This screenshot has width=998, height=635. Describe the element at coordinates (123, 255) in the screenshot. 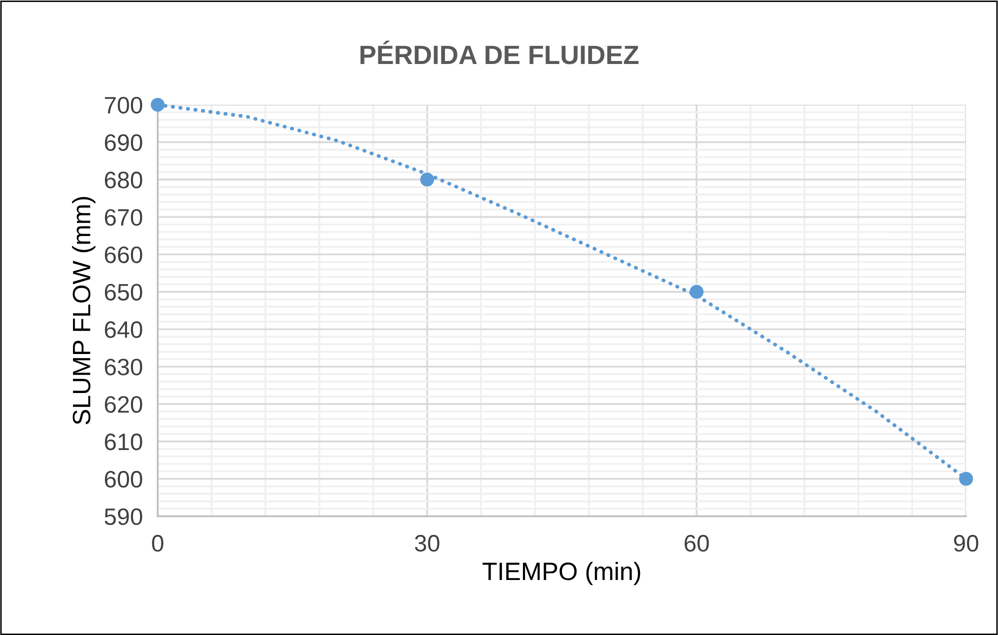

I see `y-tick-label: 660` at that location.